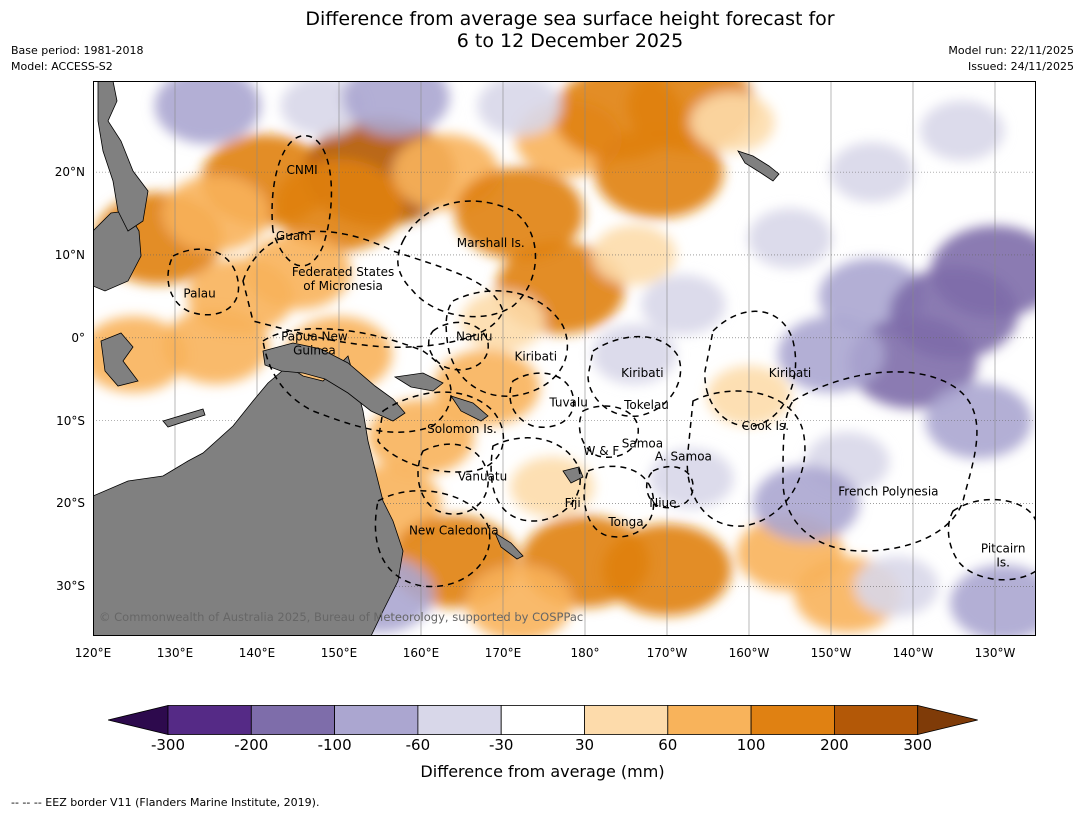 The height and width of the screenshot is (816, 1085). I want to click on region-label: Federated States, so click(343, 272).